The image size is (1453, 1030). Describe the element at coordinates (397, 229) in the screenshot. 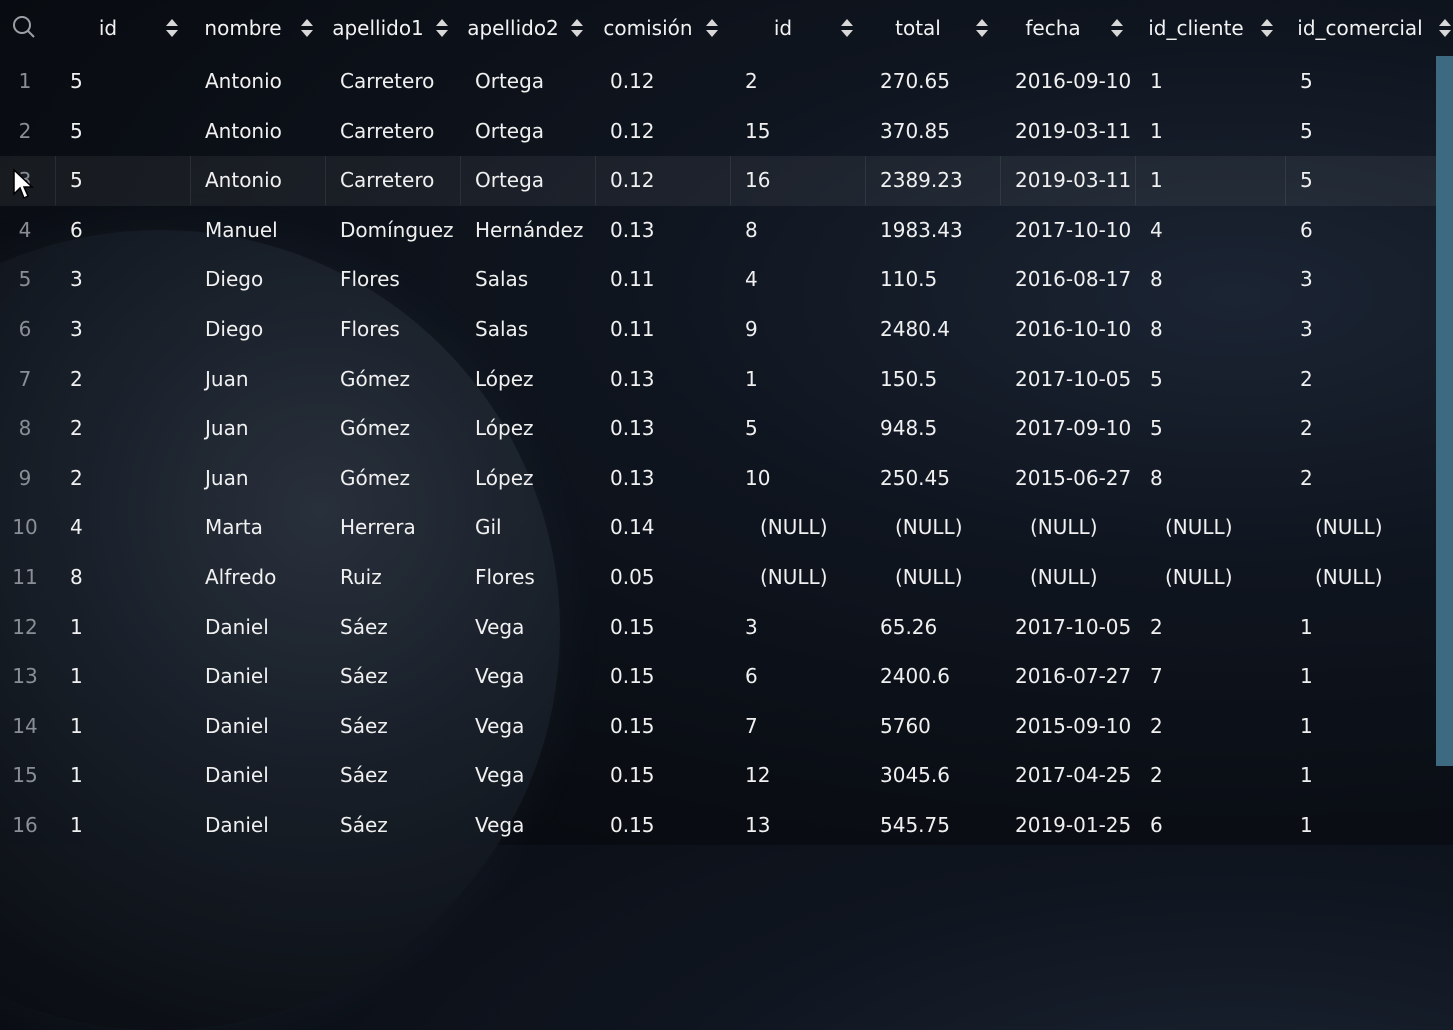

I see `table-cell: Domínguez` at that location.